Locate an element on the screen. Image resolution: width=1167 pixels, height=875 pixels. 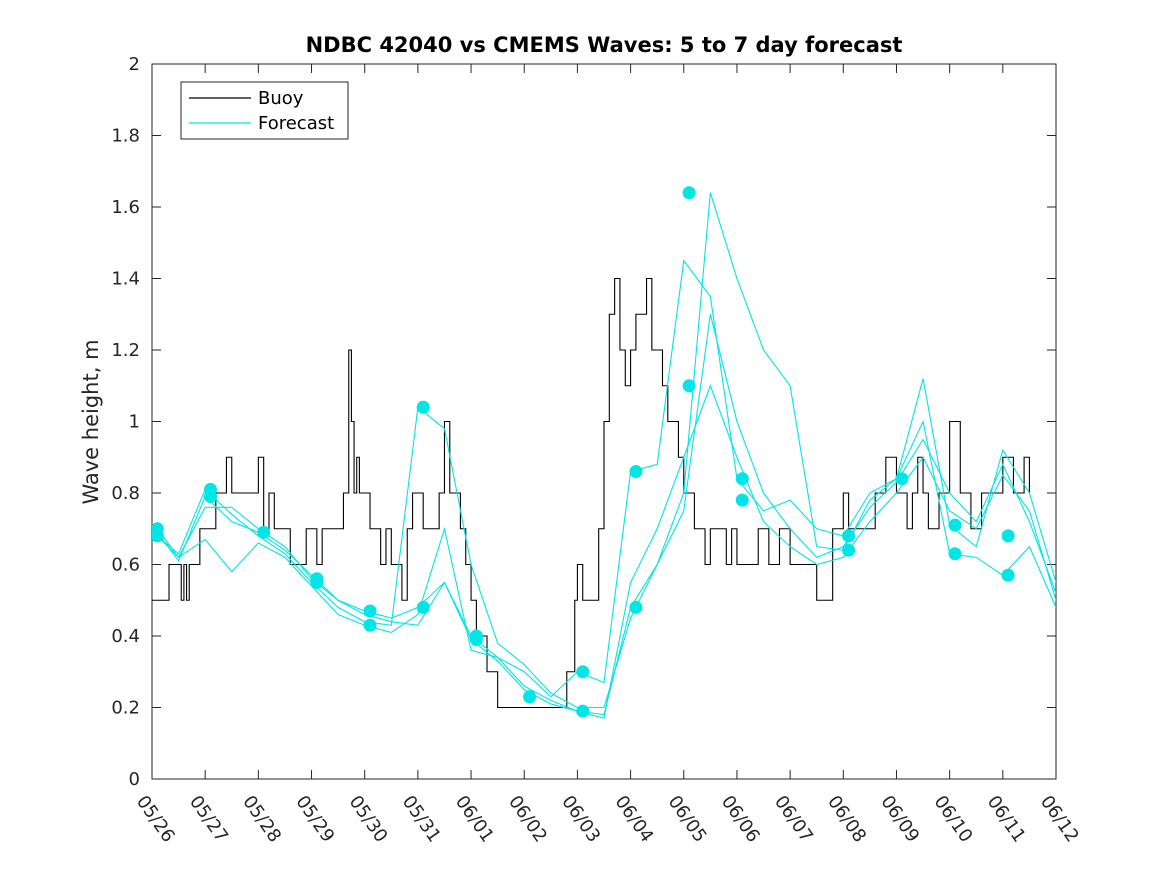
x-tick-label: 05/26 is located at coordinates (155, 819).